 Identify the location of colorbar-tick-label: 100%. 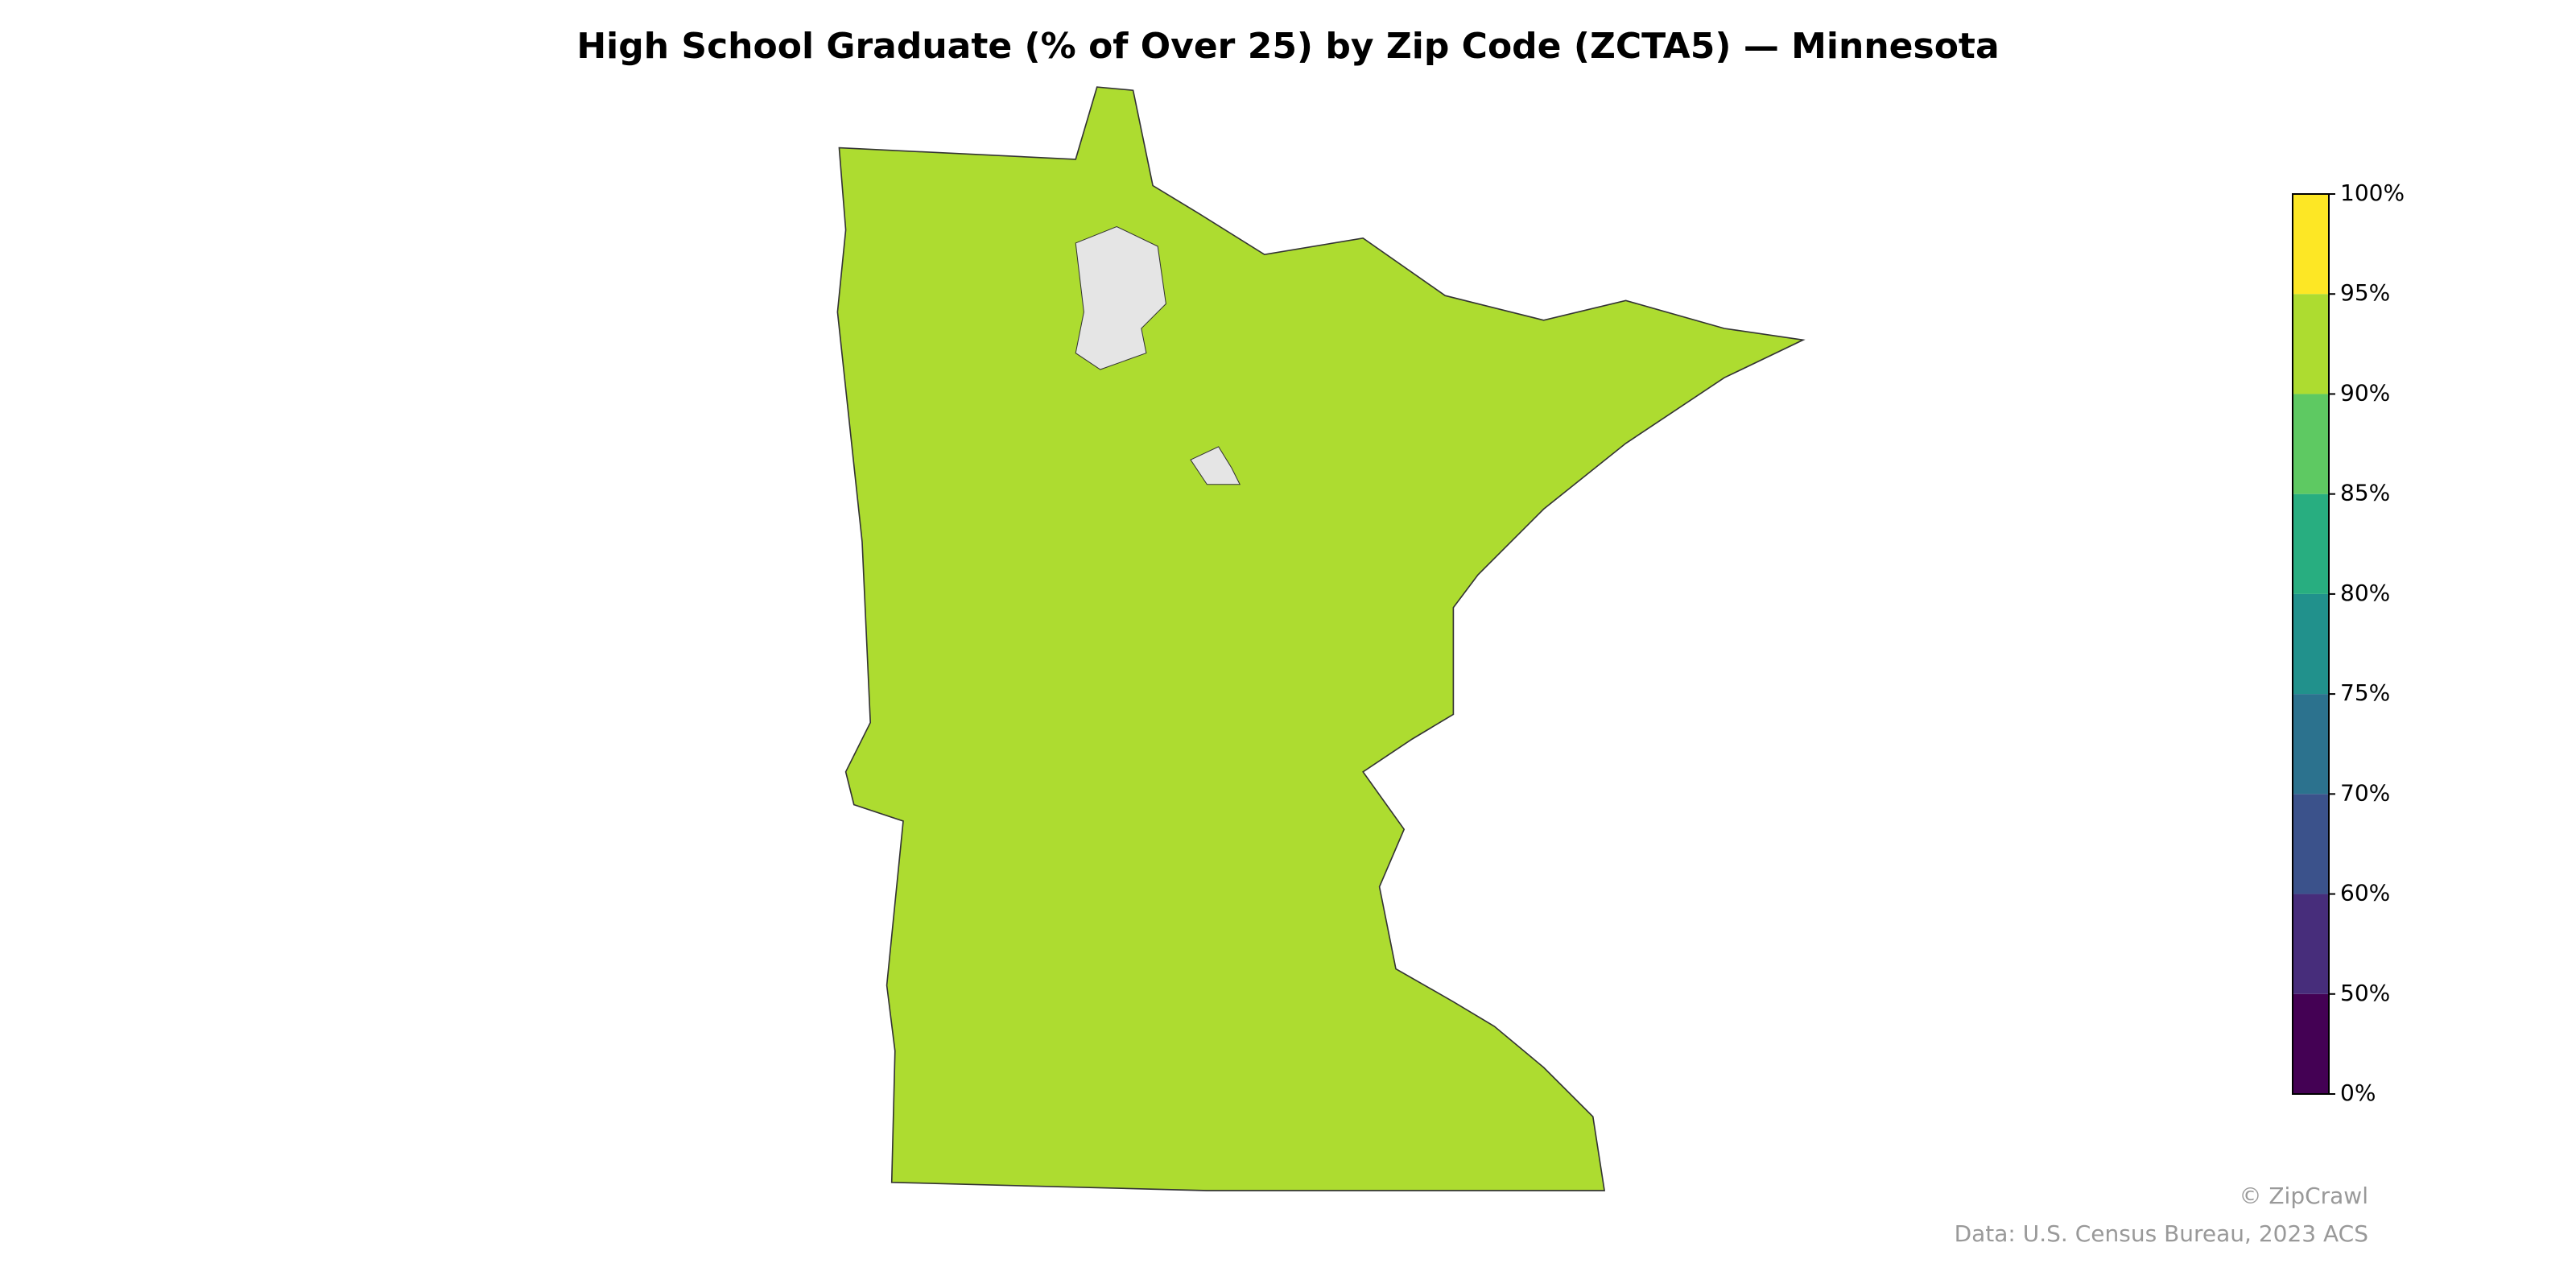
(2372, 193).